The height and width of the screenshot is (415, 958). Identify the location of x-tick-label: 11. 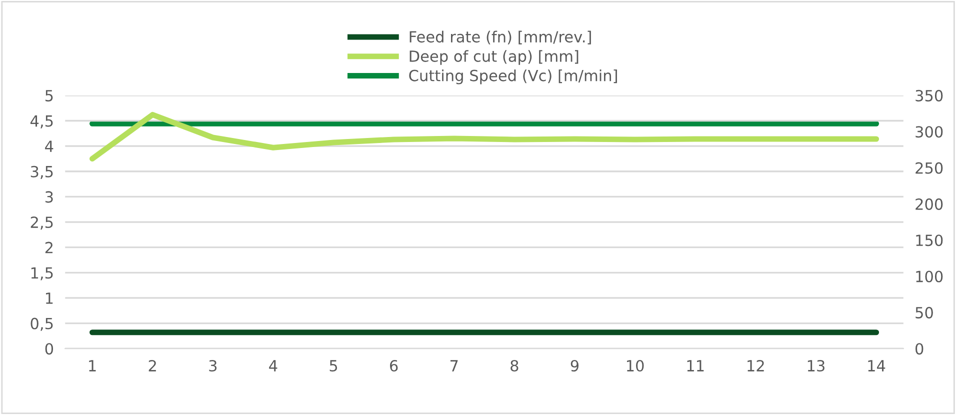
(695, 366).